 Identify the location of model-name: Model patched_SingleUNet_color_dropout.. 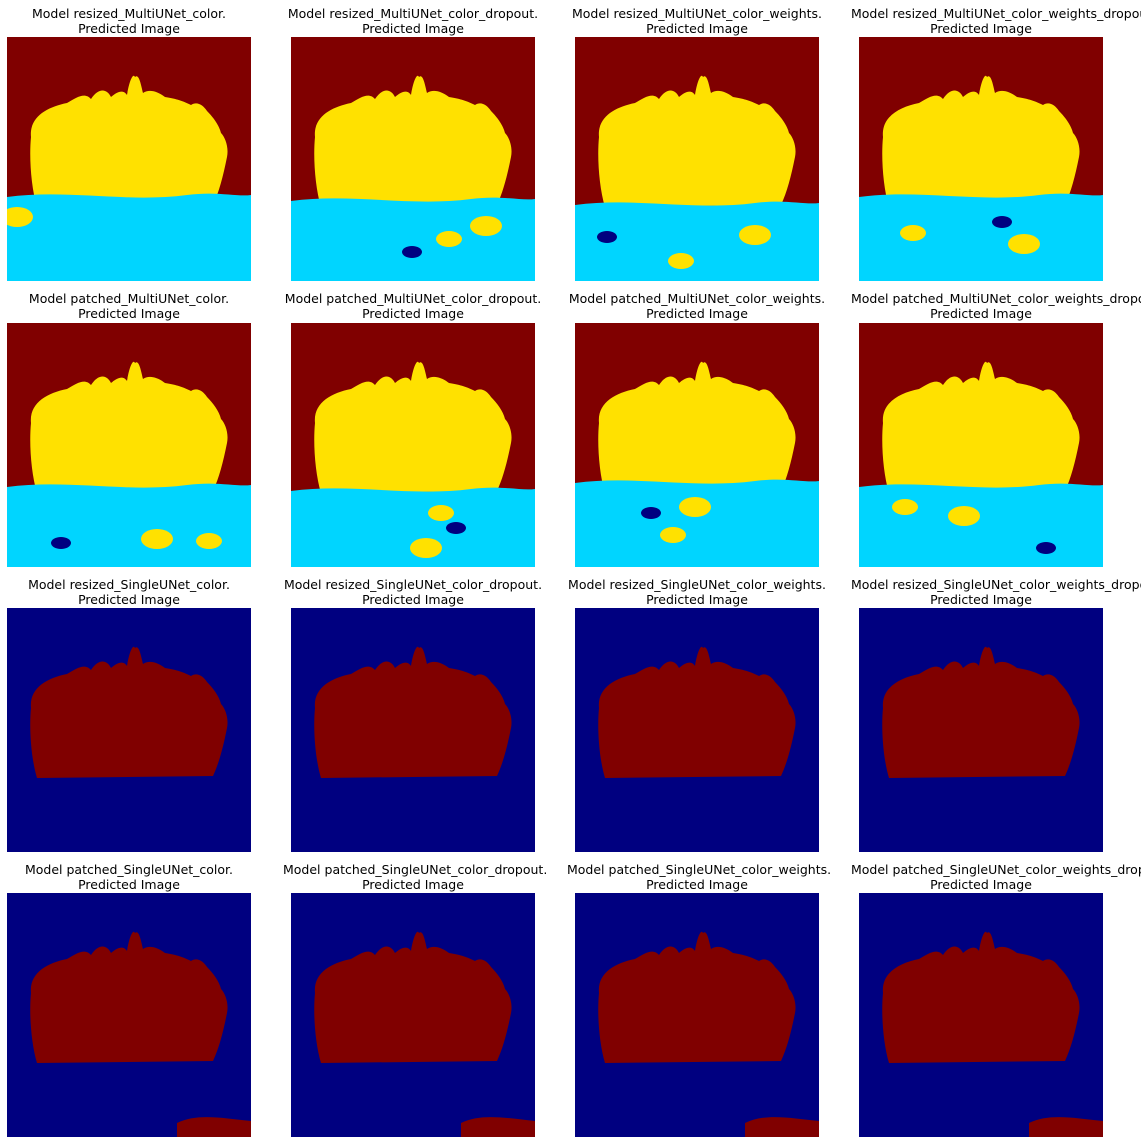
(415, 869).